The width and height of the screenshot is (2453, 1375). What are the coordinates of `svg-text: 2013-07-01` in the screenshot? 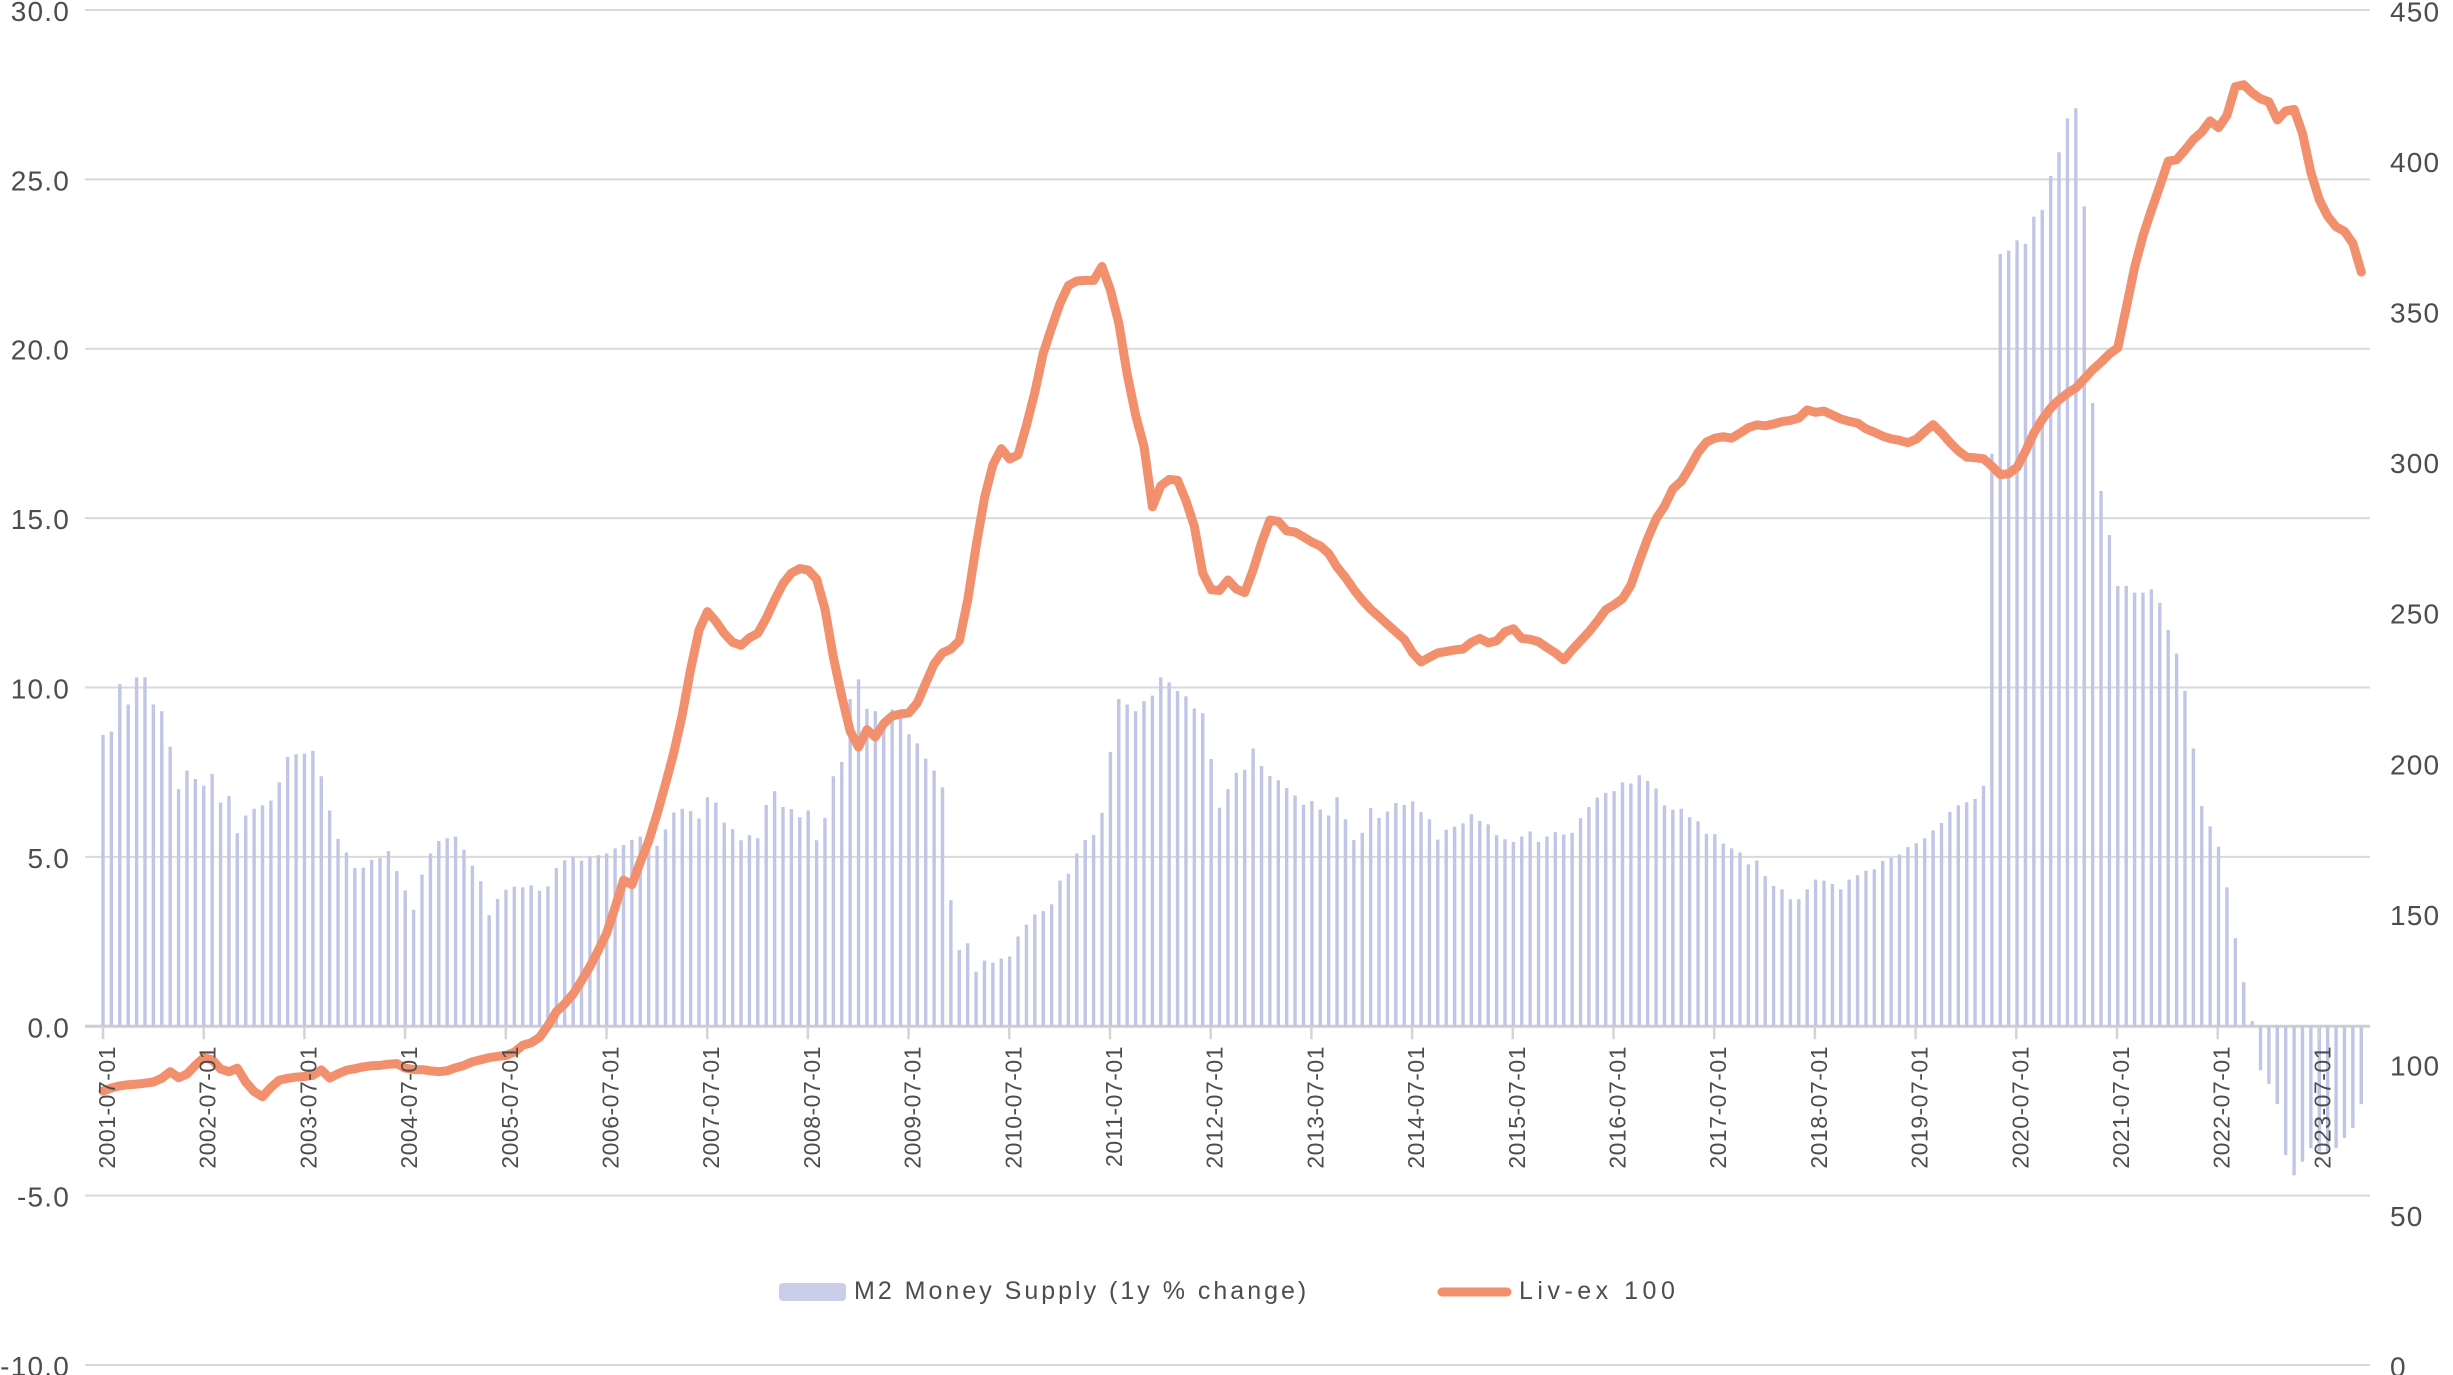 It's located at (1315, 1107).